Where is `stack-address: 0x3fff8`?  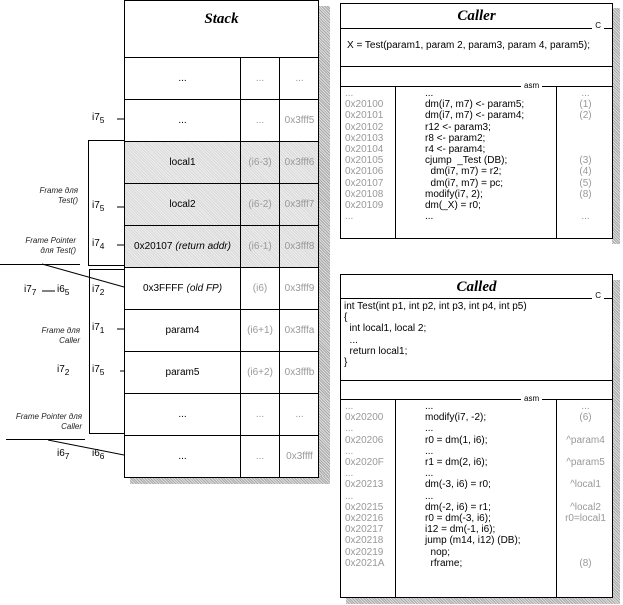
stack-address: 0x3fff8 is located at coordinates (299, 246).